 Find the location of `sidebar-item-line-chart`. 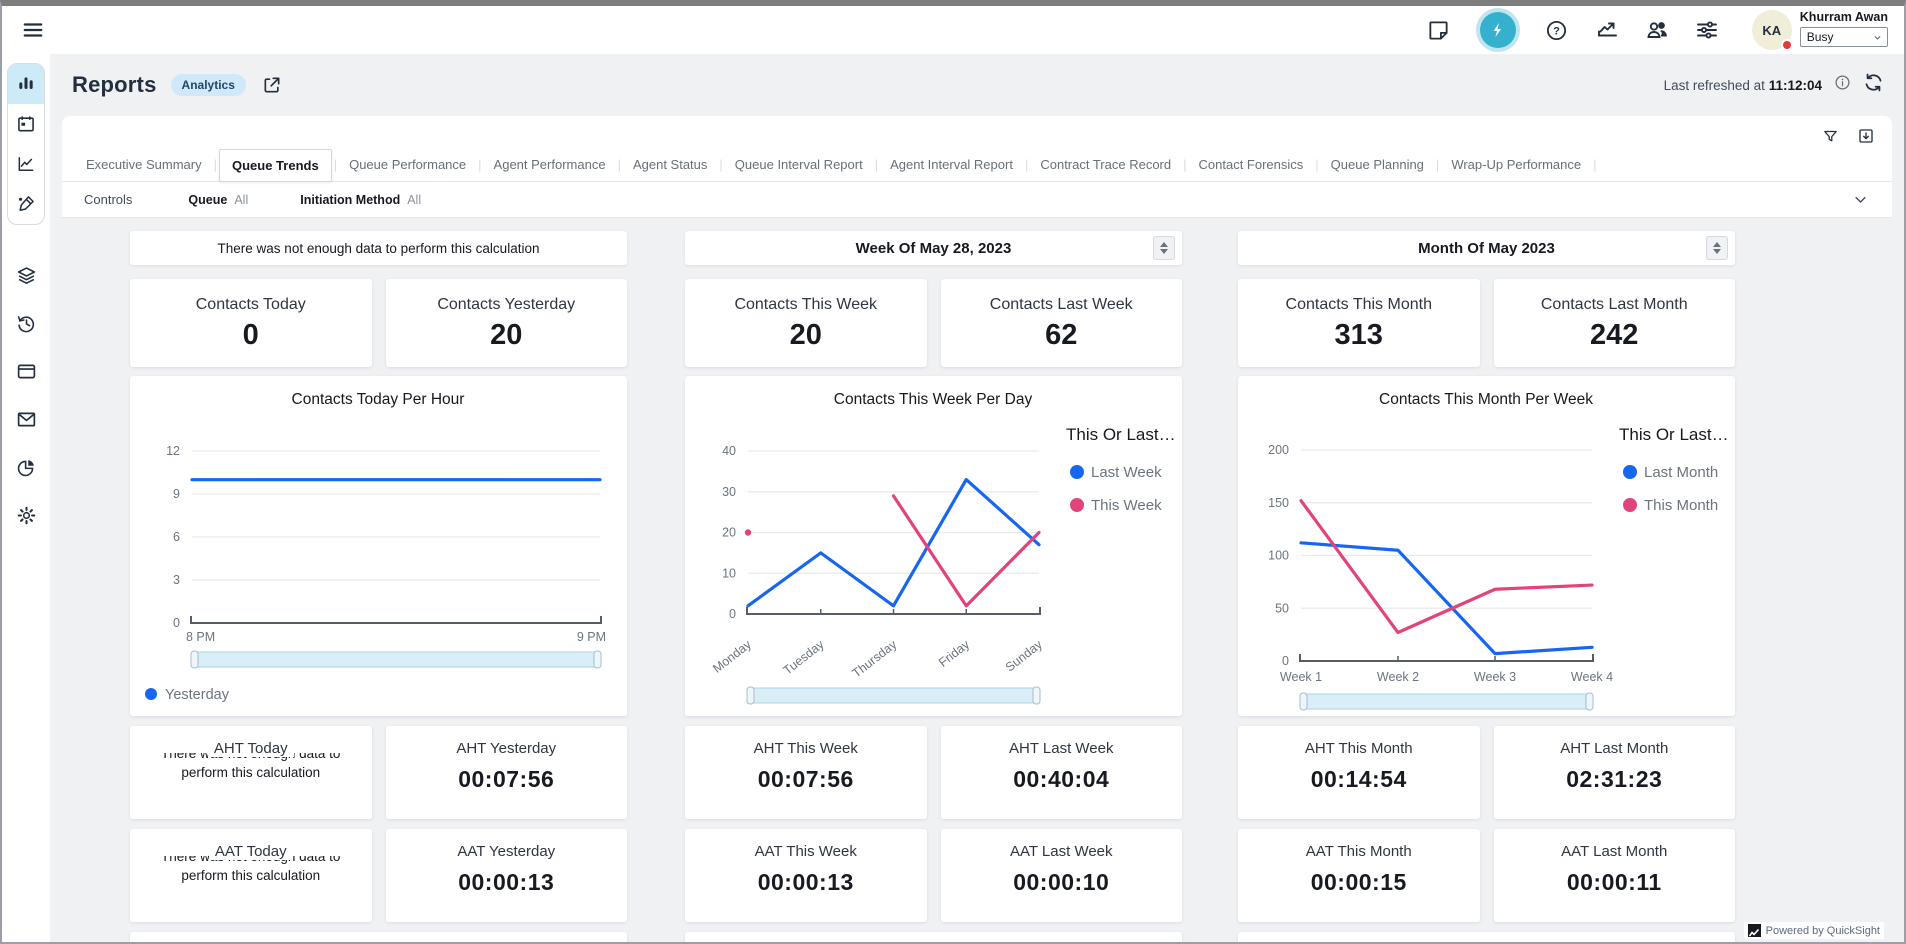

sidebar-item-line-chart is located at coordinates (26, 164).